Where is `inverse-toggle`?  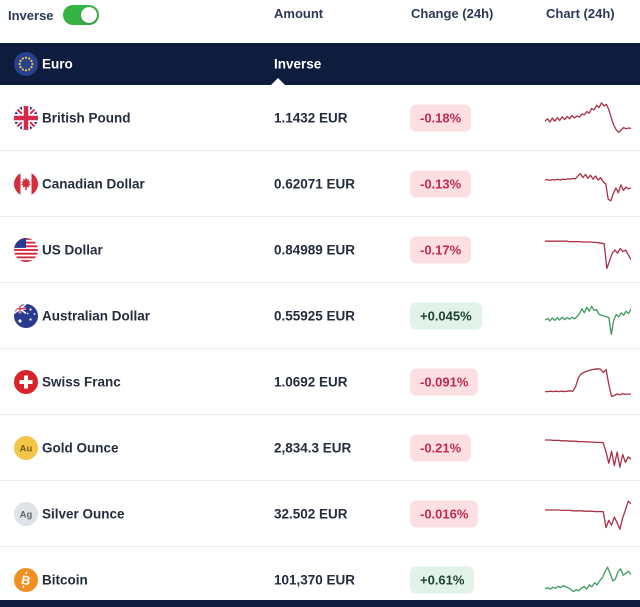
inverse-toggle is located at coordinates (80, 15).